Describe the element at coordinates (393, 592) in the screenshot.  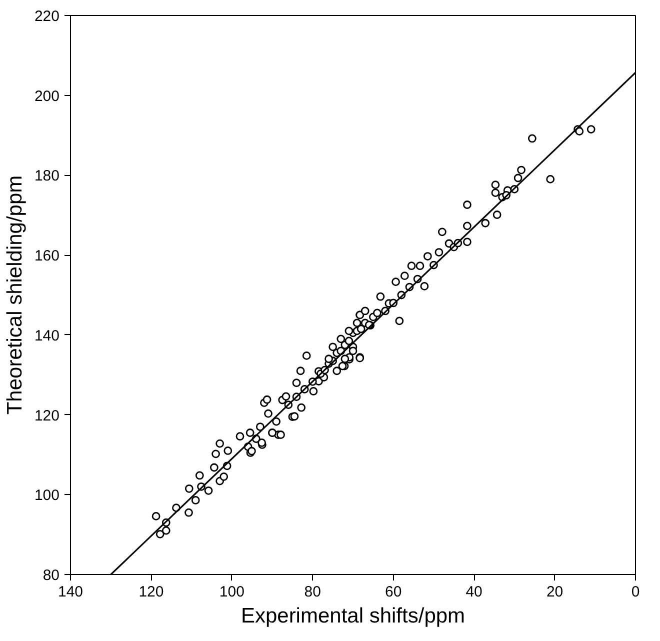
I see `x-tick-label: 60` at that location.